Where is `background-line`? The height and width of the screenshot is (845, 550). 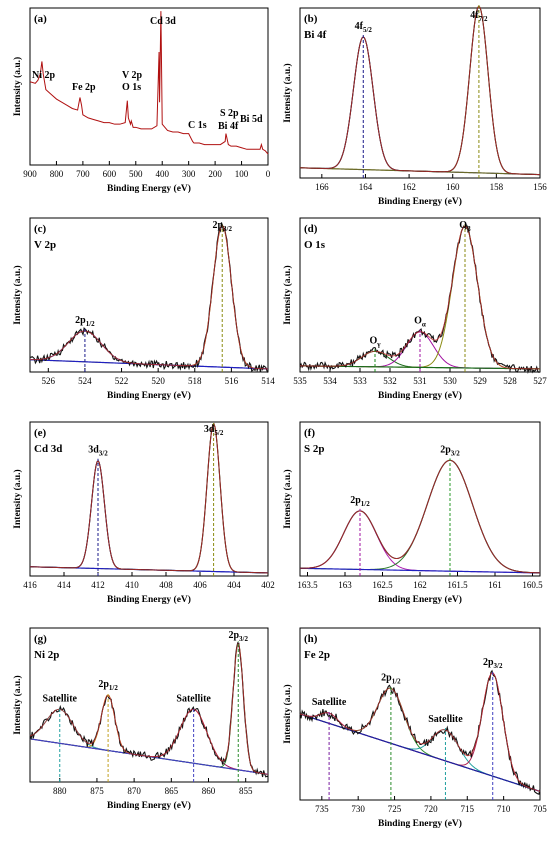
background-line is located at coordinates (420, 570).